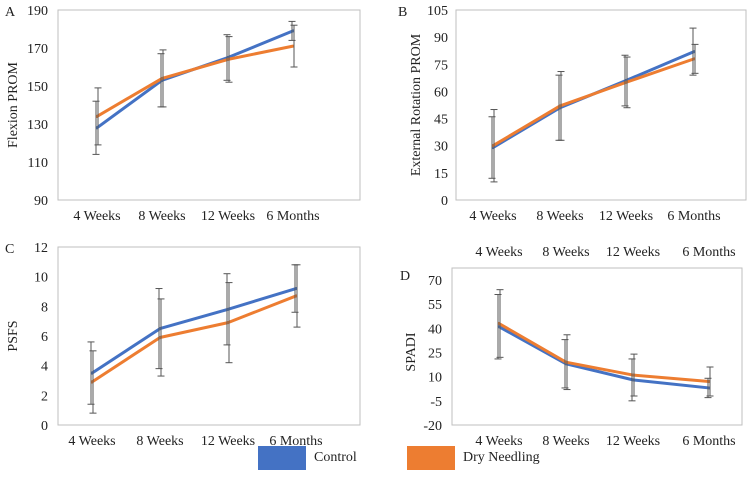 The image size is (749, 499). Describe the element at coordinates (435, 281) in the screenshot. I see `panel-d-y-tick-label: 70` at that location.